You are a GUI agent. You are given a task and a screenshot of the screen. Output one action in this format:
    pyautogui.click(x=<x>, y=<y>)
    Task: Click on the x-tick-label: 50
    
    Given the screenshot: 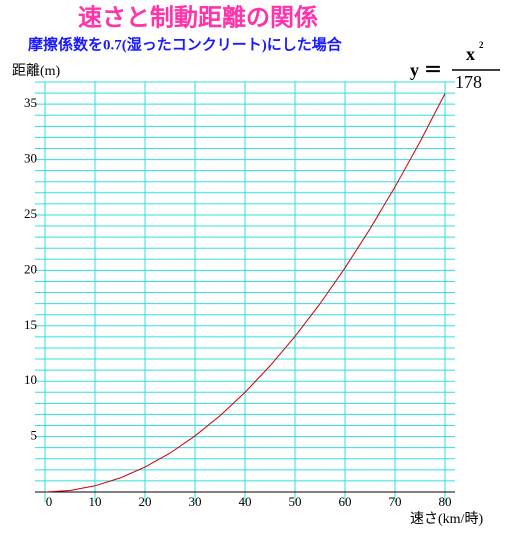 What is the action you would take?
    pyautogui.click(x=295, y=501)
    